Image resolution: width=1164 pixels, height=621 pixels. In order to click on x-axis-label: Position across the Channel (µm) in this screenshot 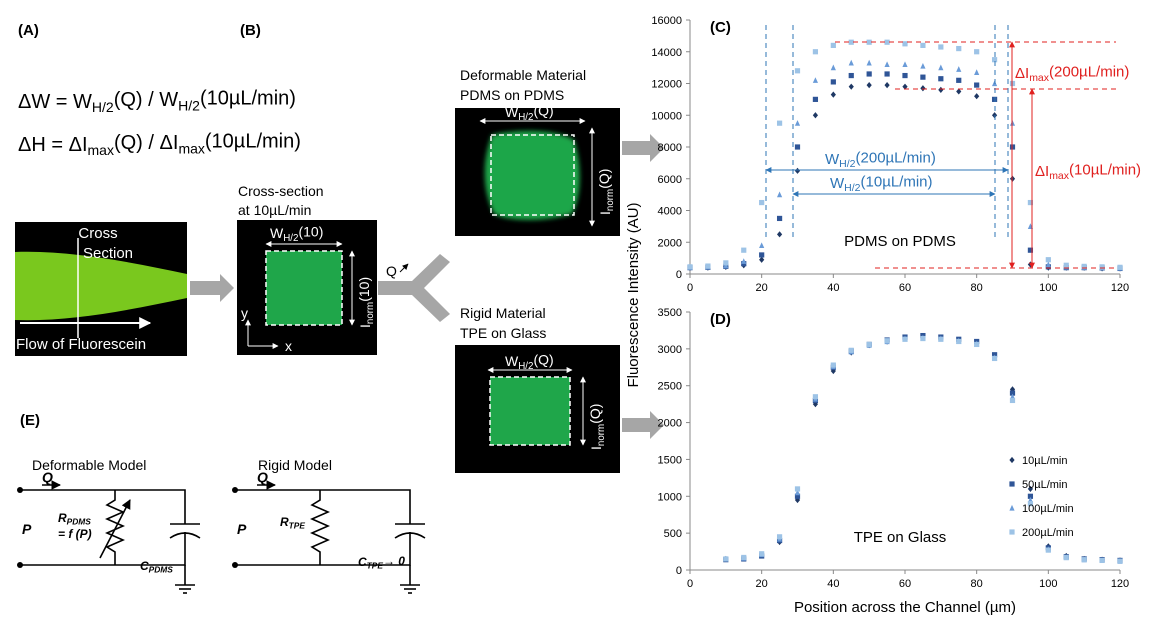, I will do `click(905, 607)`.